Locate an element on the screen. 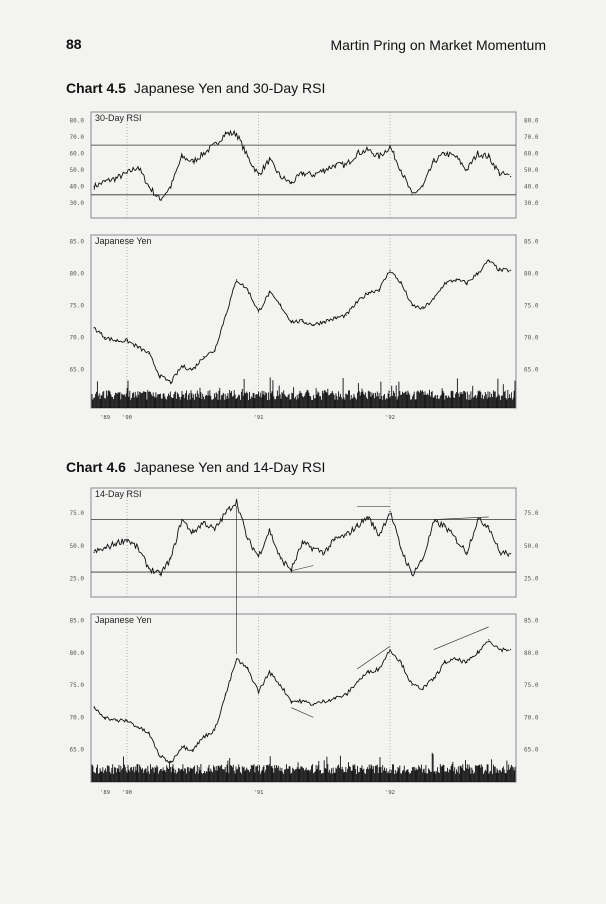 The width and height of the screenshot is (606, 904). y-tick-label-right: 85.0 is located at coordinates (531, 241).